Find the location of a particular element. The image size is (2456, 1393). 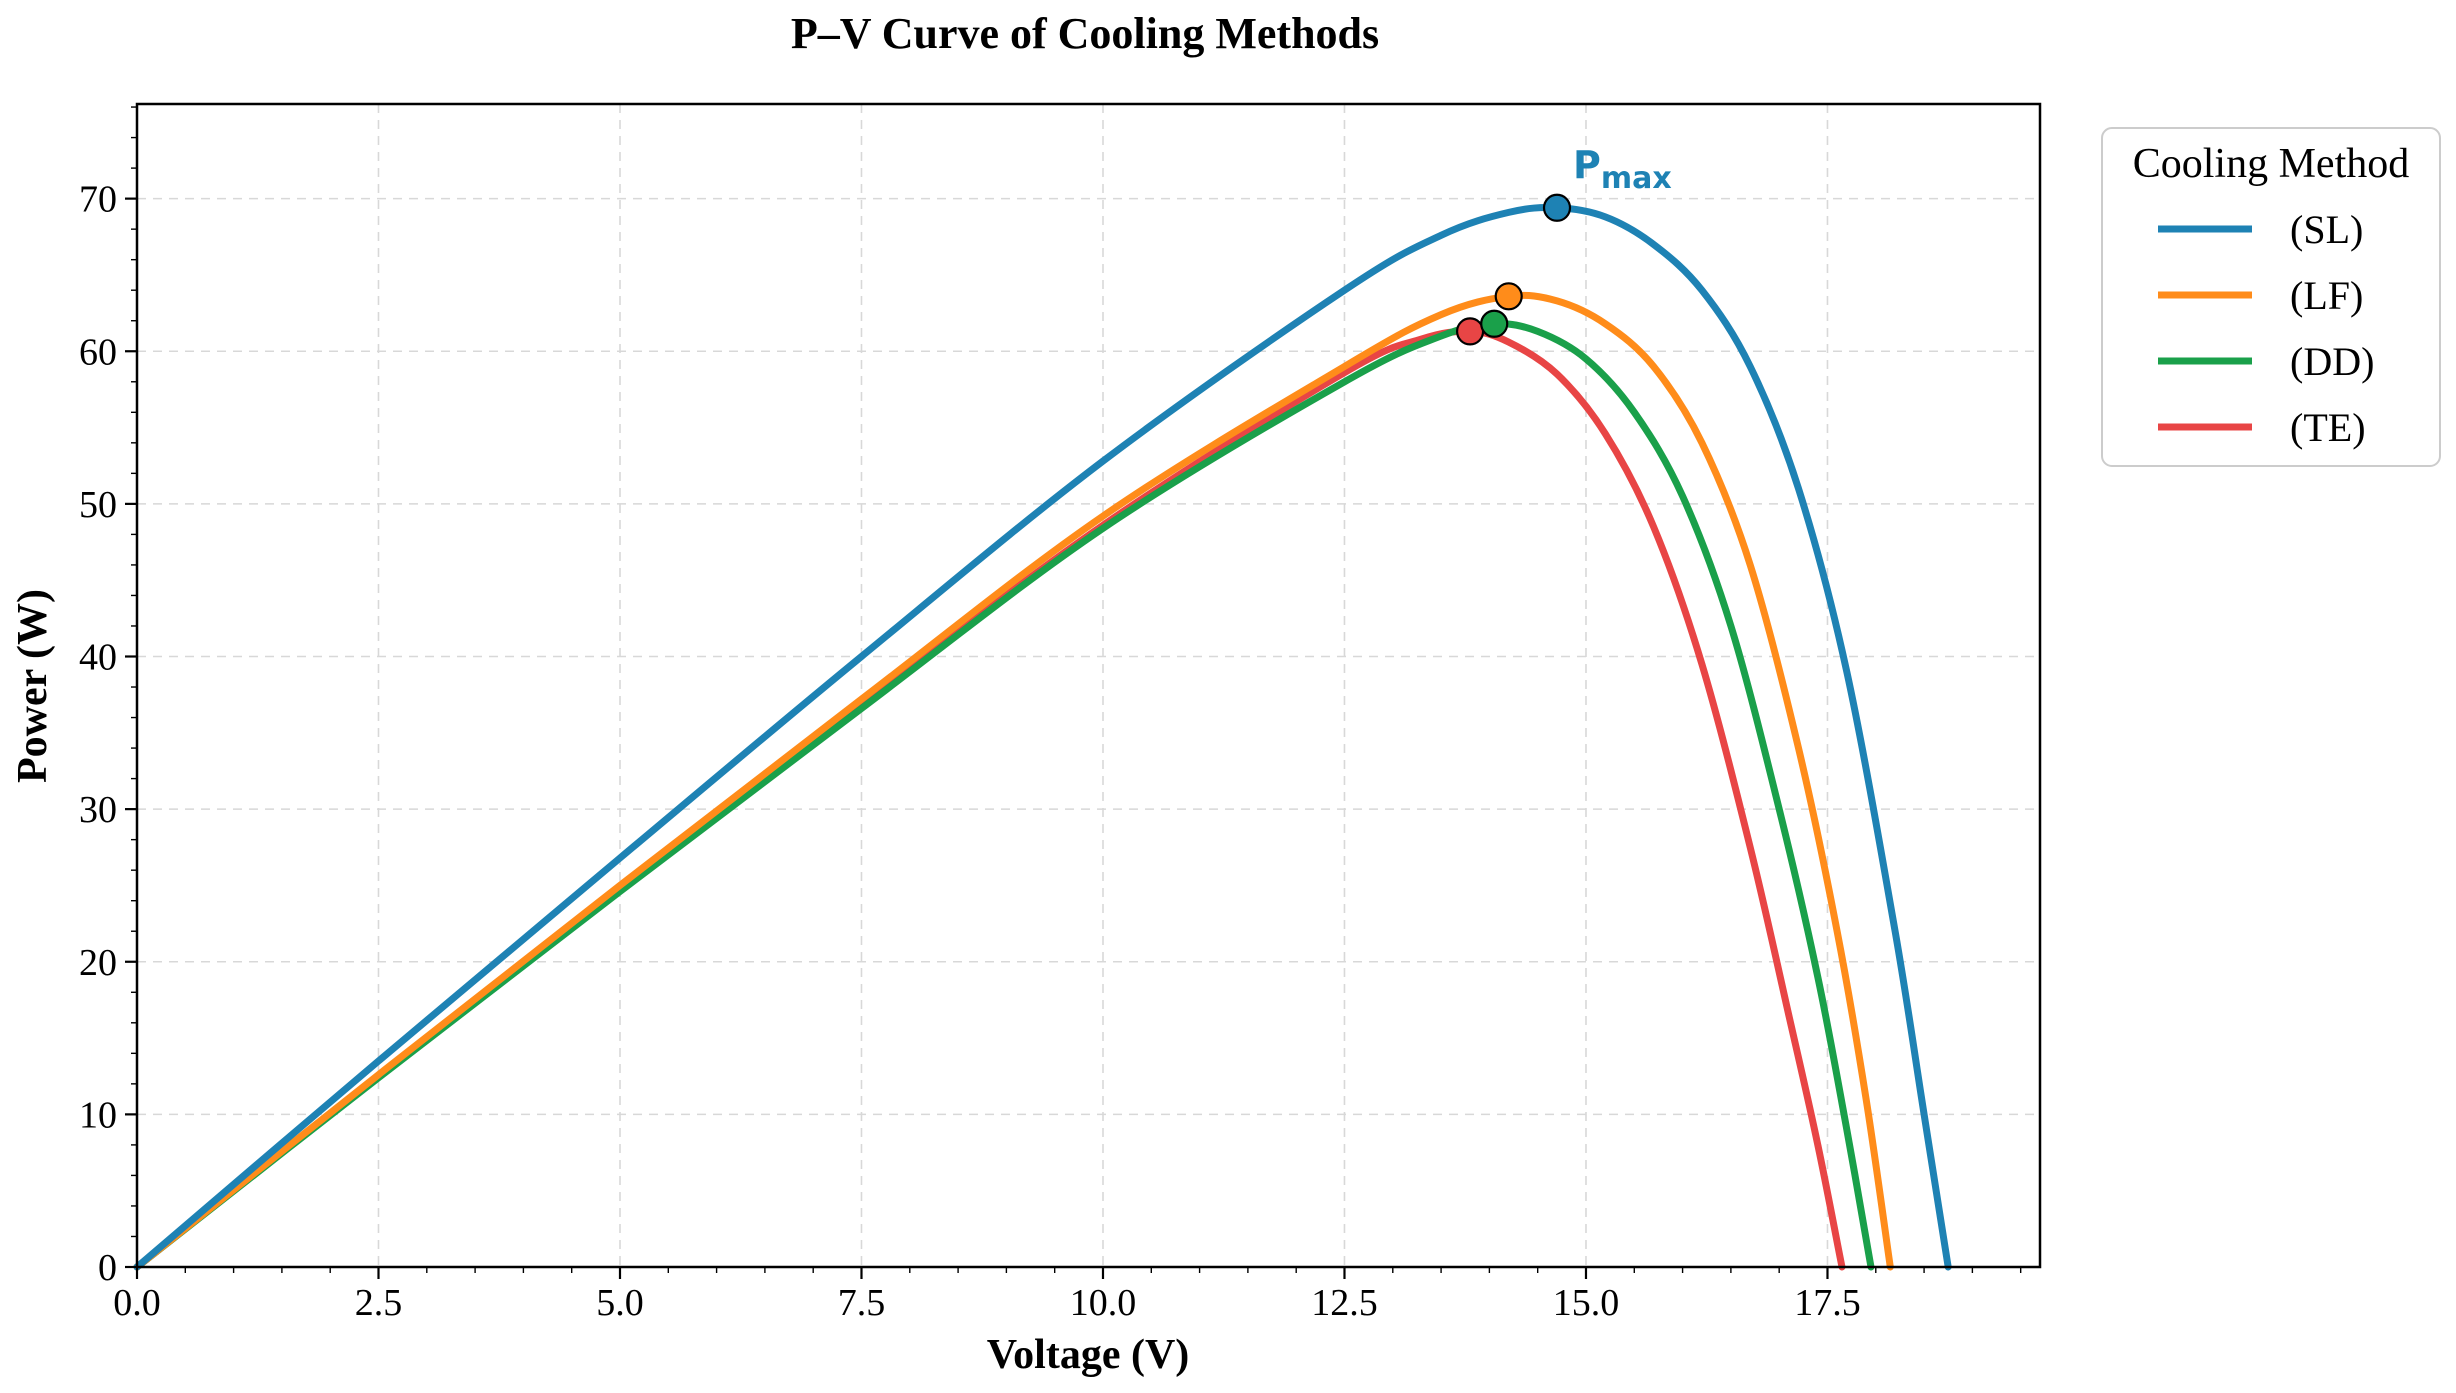

legend: Cooling Method (SL) (LF) (DD) (TE) is located at coordinates (2271, 297).